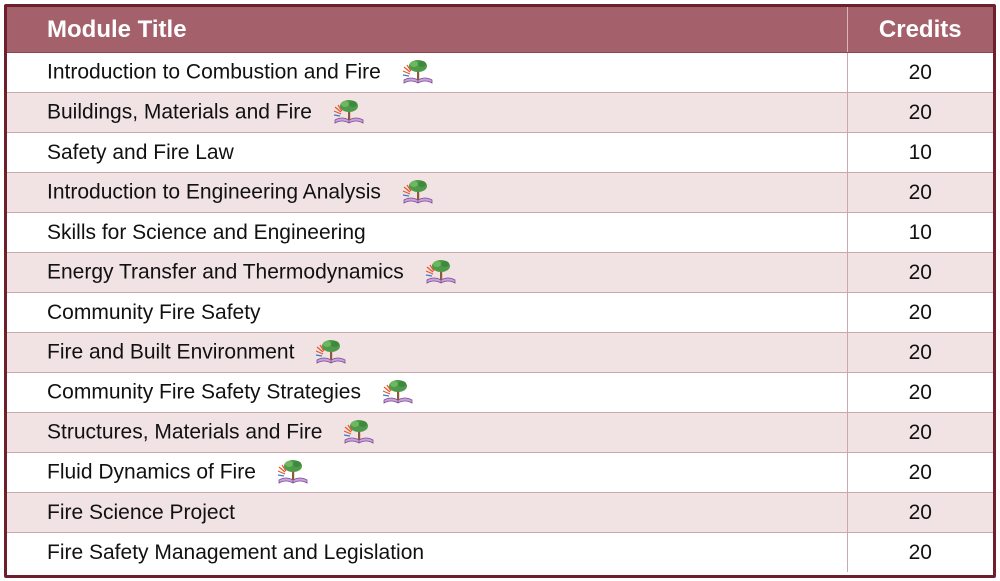 This screenshot has height=581, width=1000. I want to click on module-title-cell: Community Fire Safety, so click(427, 312).